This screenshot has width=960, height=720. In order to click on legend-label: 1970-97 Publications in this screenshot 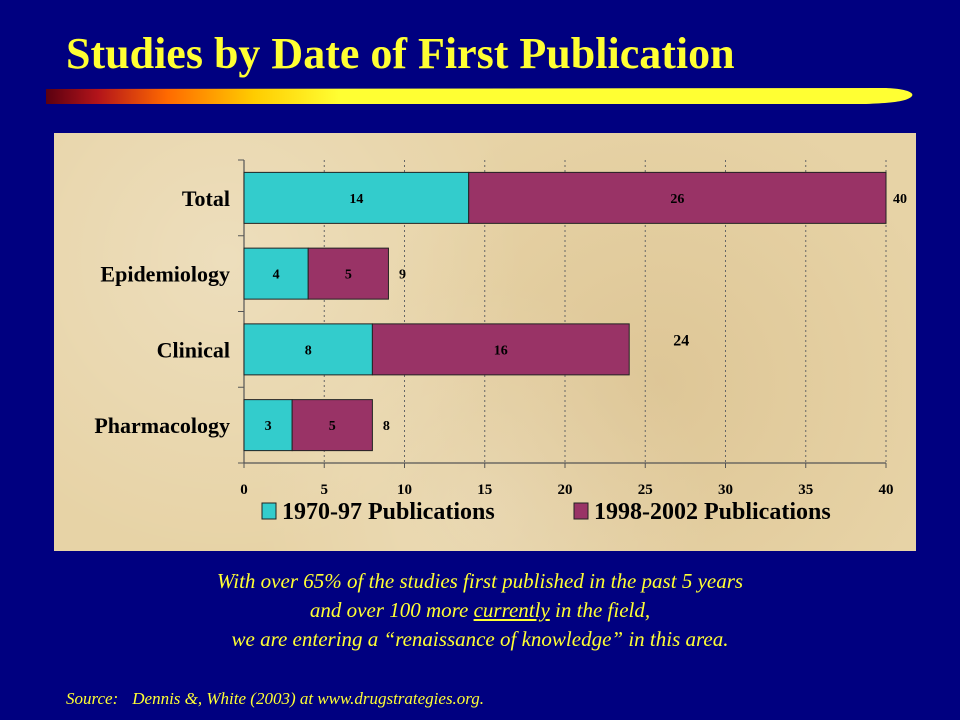, I will do `click(388, 512)`.